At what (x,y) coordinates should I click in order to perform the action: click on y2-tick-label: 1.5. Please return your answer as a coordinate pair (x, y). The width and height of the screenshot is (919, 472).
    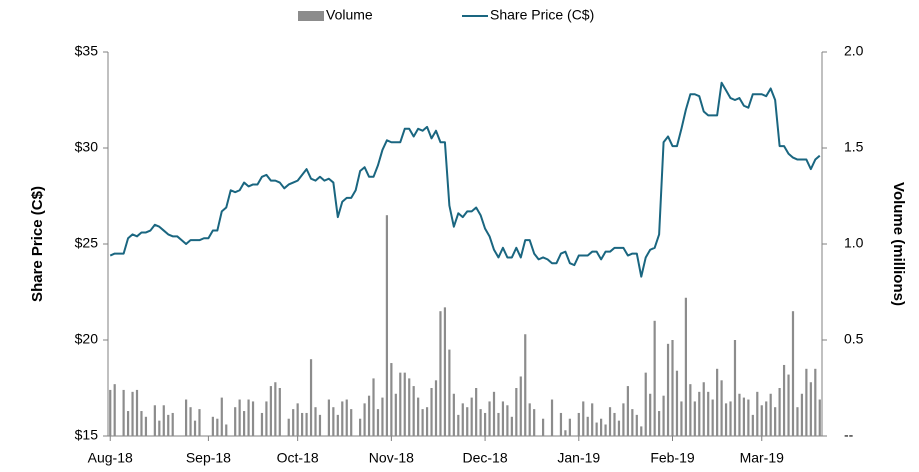
    Looking at the image, I should click on (854, 147).